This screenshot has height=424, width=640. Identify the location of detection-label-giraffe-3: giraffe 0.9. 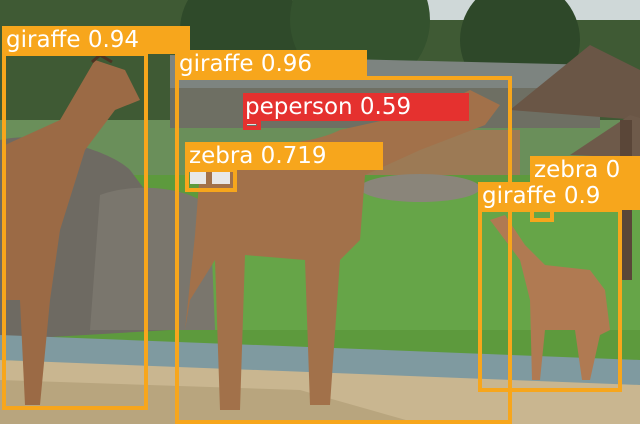
(559, 196).